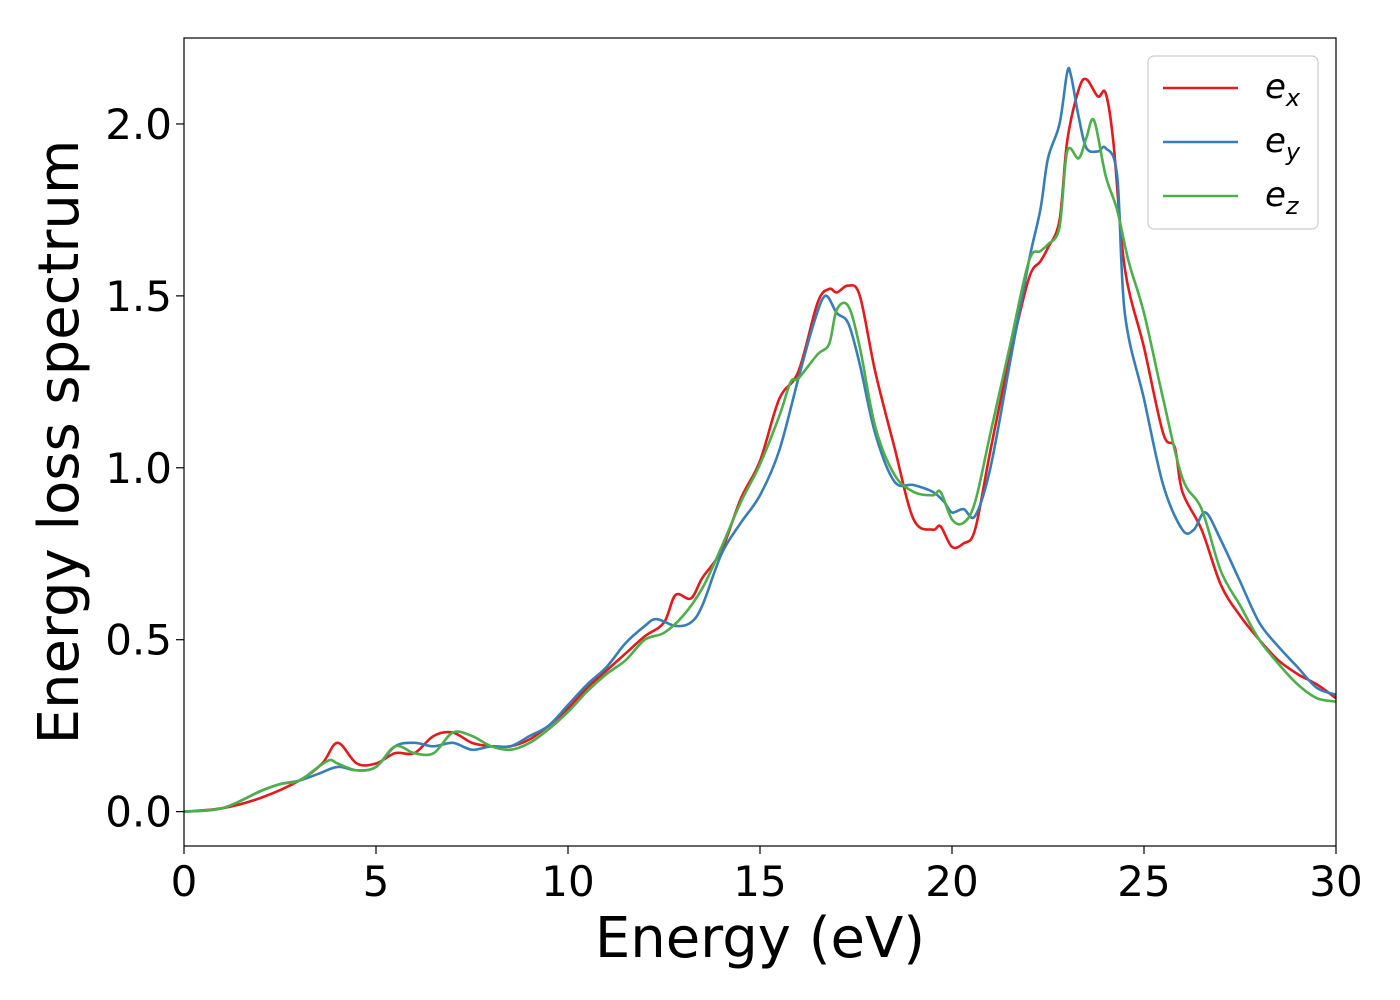 The image size is (1400, 1000). What do you see at coordinates (376, 881) in the screenshot?
I see `x-tick-label: 5` at bounding box center [376, 881].